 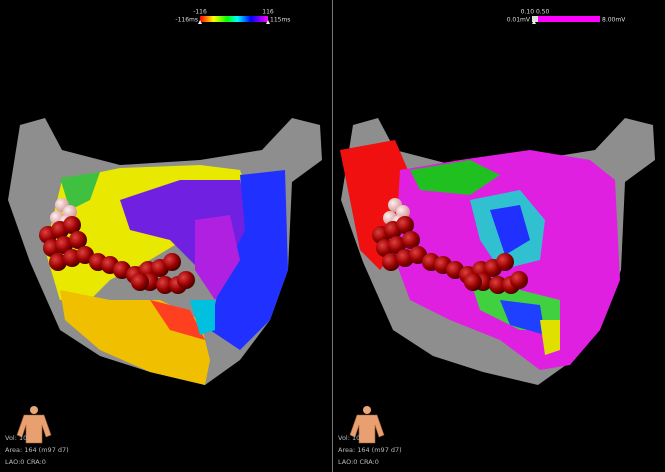 What do you see at coordinates (535, 12) in the screenshot?
I see `colorbar-label: 0.10 0.50` at bounding box center [535, 12].